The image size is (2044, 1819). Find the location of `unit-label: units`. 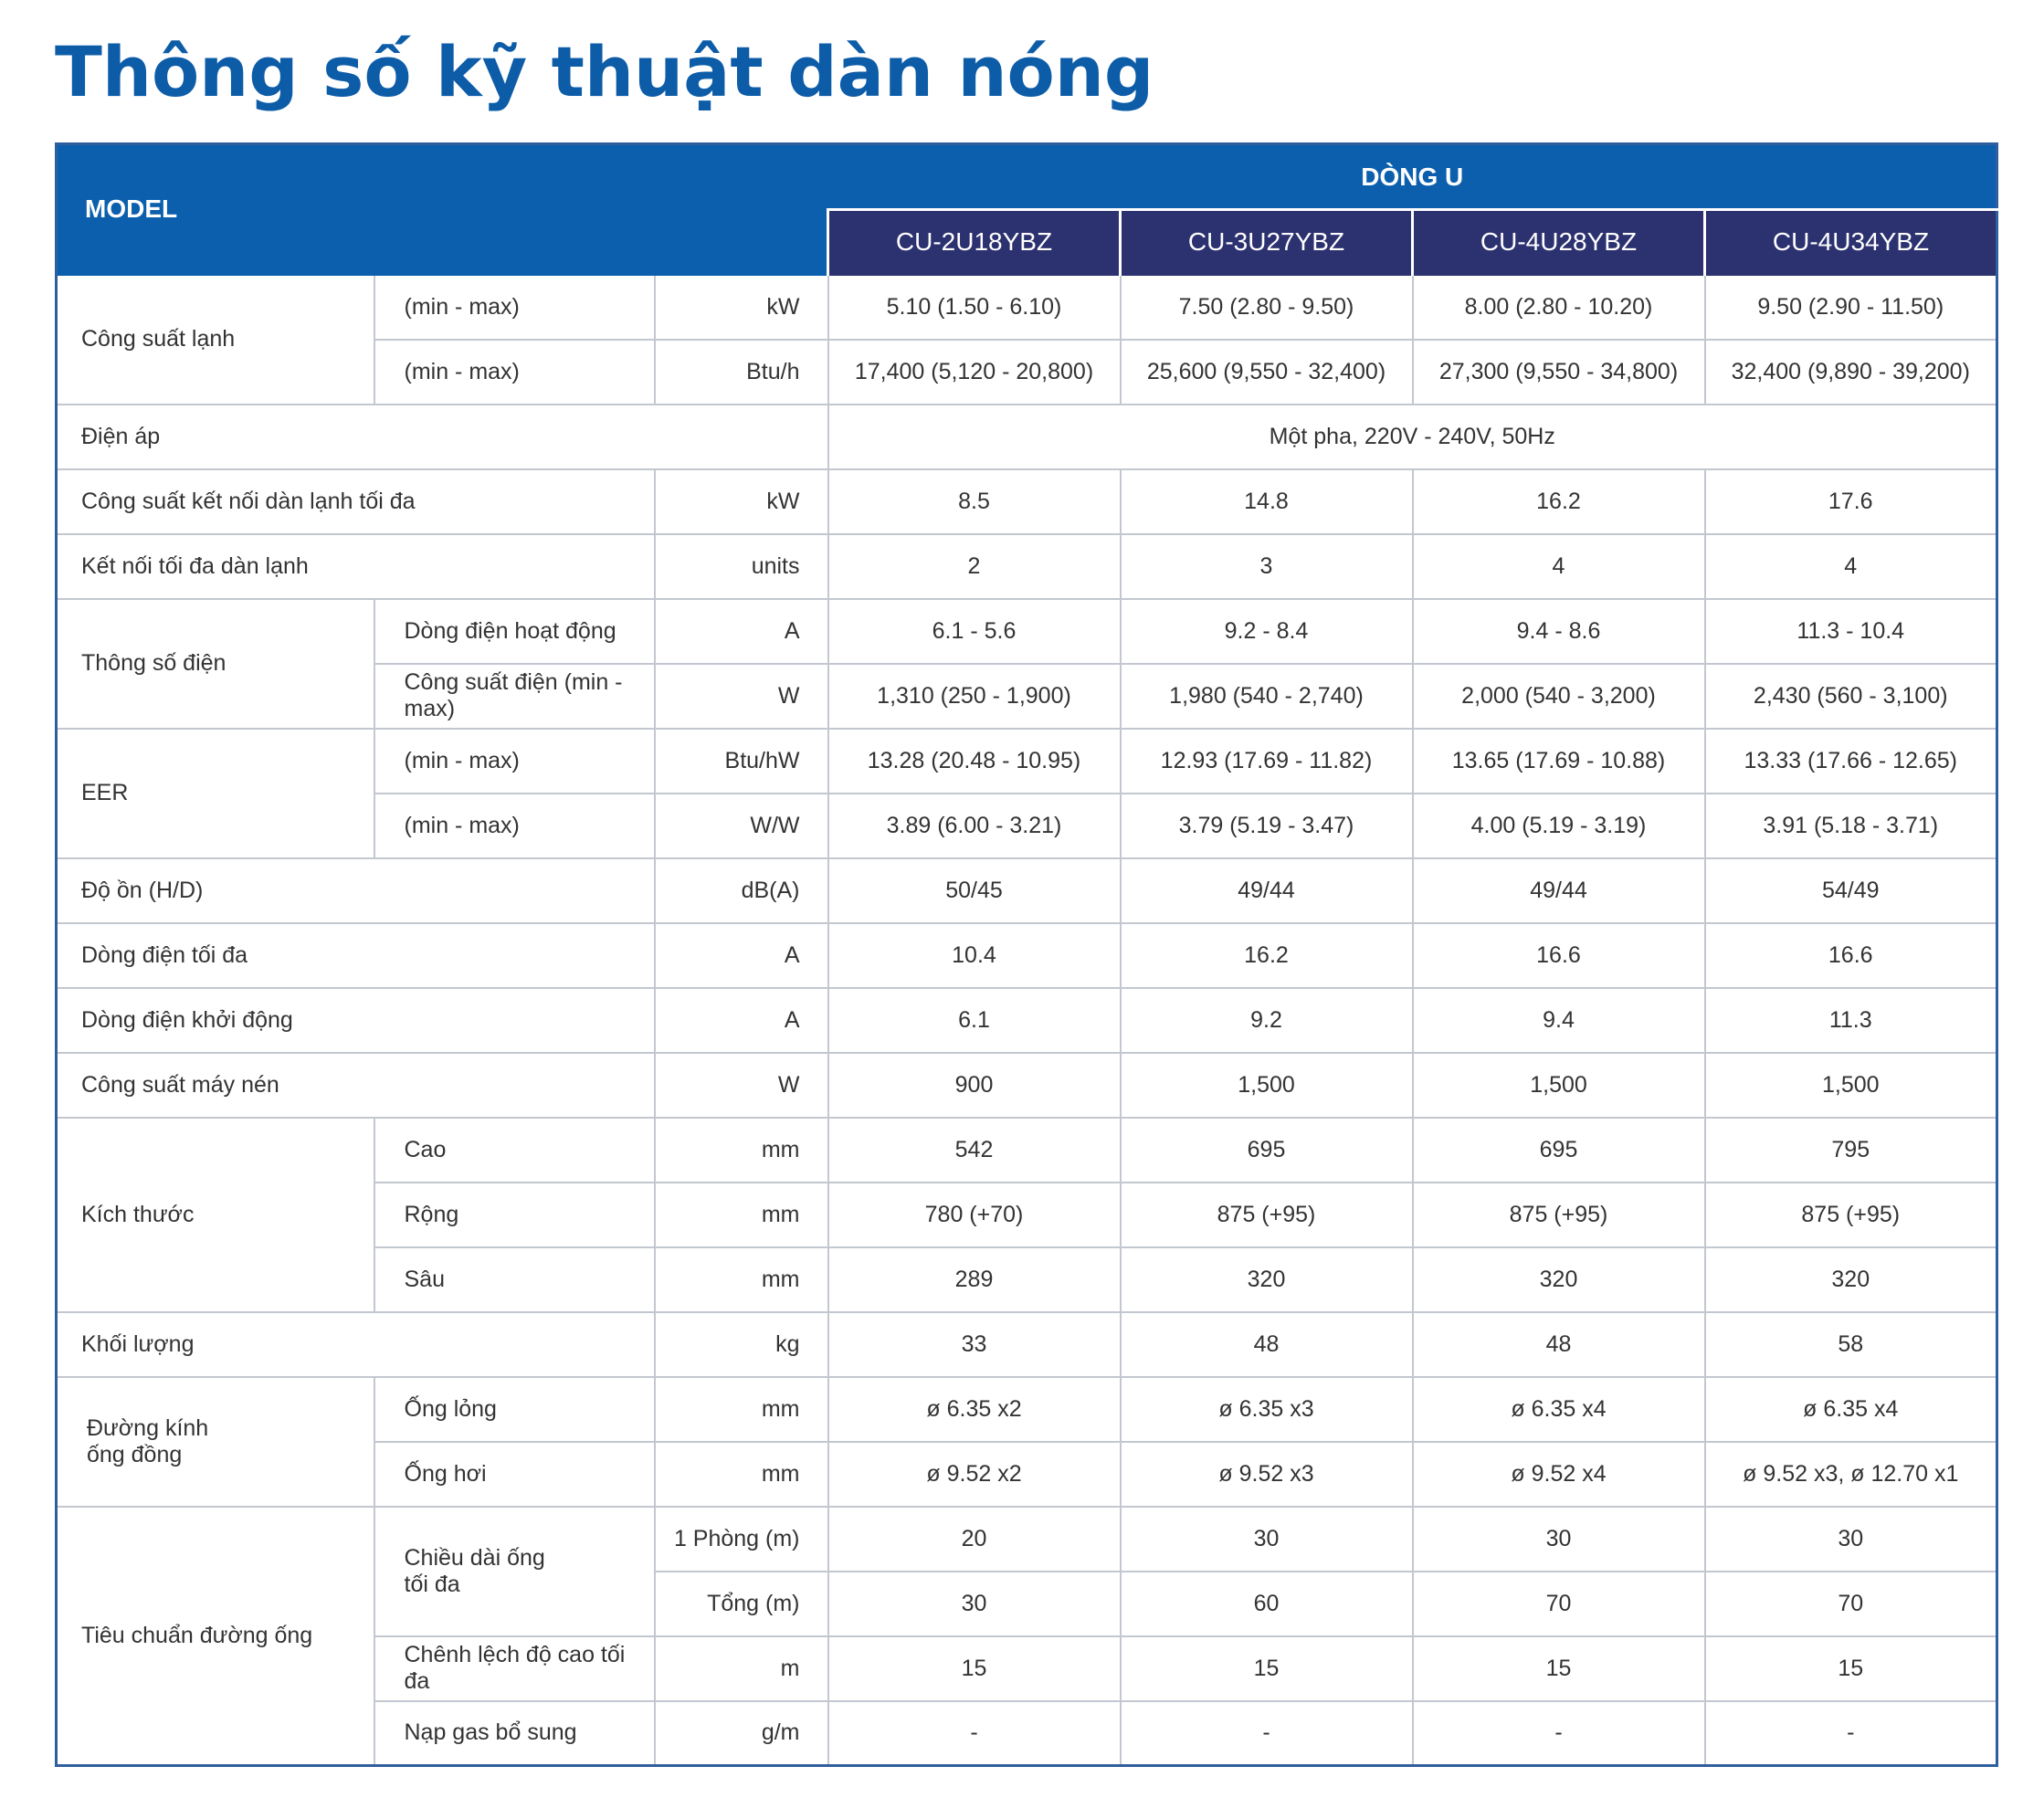

unit-label: units is located at coordinates (741, 566).